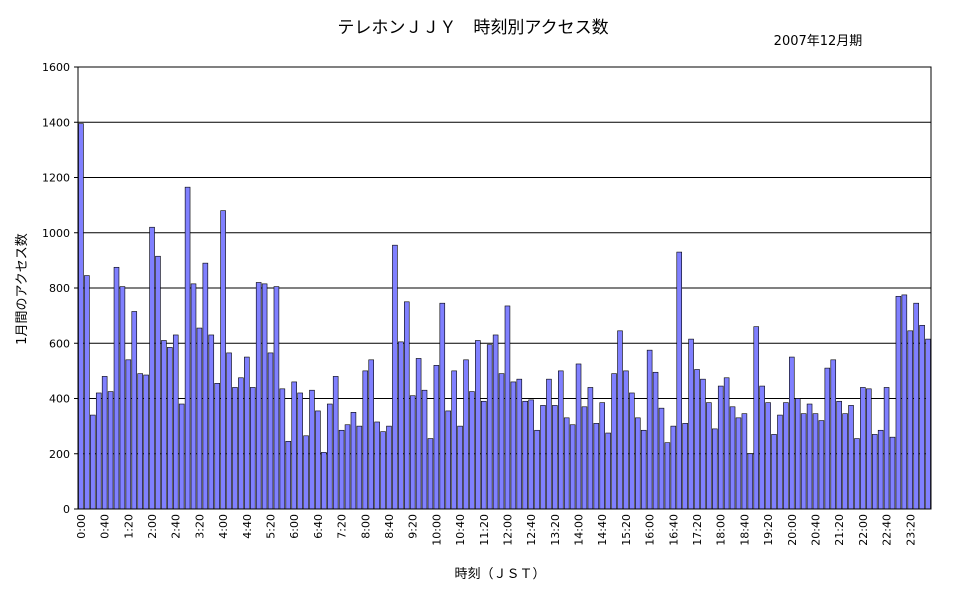 The image size is (967, 590). Describe the element at coordinates (56, 122) in the screenshot. I see `y-tick-label: 1400` at that location.